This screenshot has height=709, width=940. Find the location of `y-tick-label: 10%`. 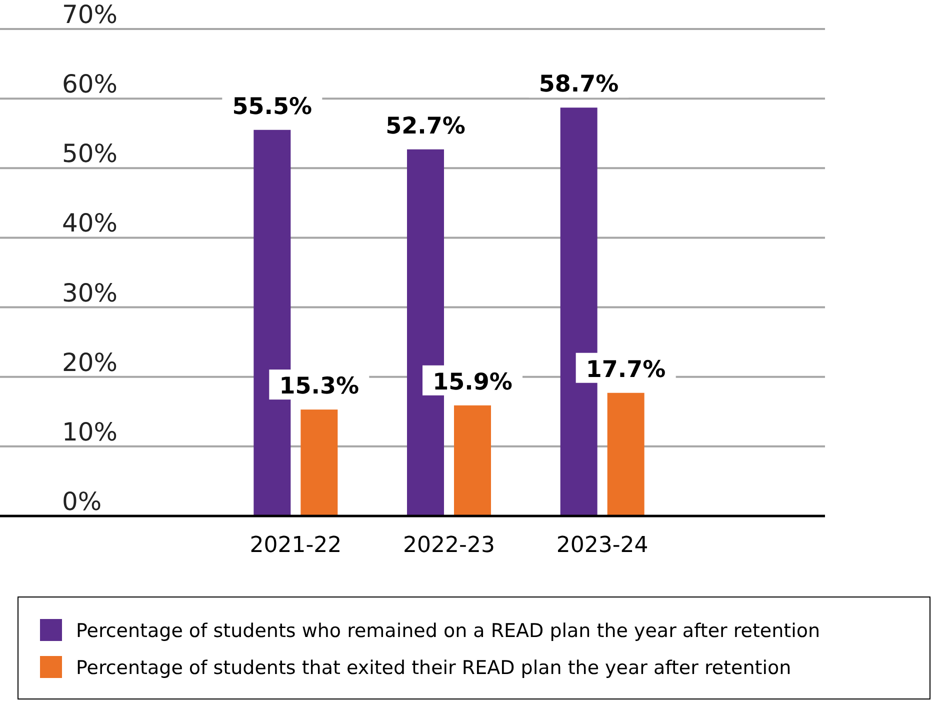

y-tick-label: 10% is located at coordinates (90, 431).